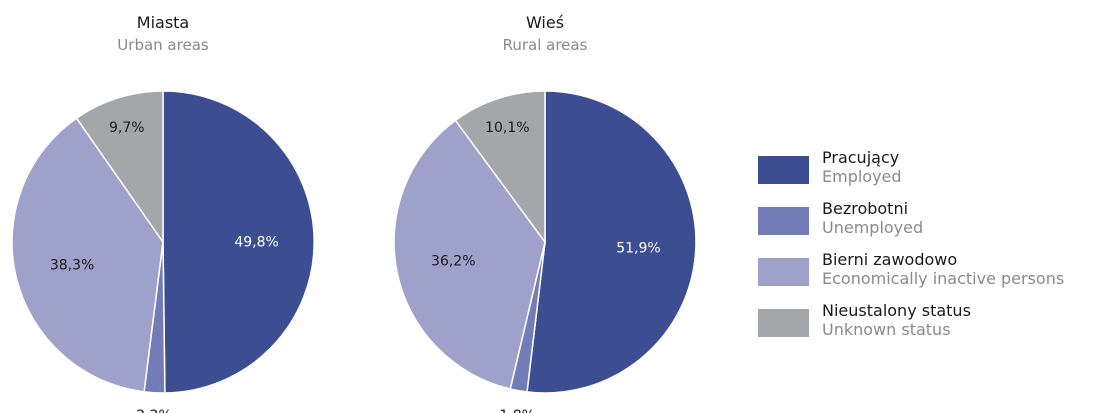 Image resolution: width=1095 pixels, height=413 pixels. What do you see at coordinates (119, 167) in the screenshot?
I see `urban-slice-unknown` at bounding box center [119, 167].